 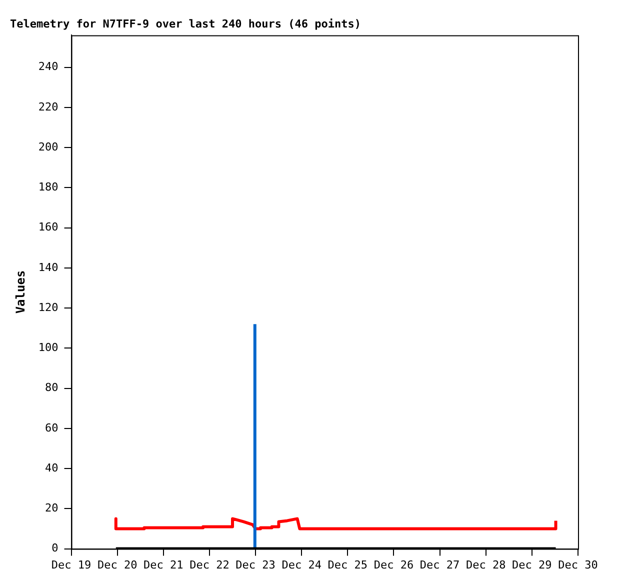 I want to click on x-tick-label: Dec 26, so click(x=394, y=565).